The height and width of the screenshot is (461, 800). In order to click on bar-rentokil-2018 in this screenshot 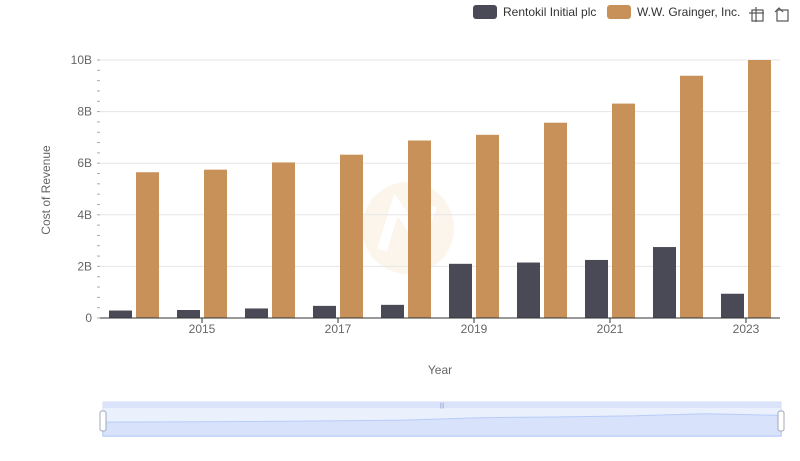, I will do `click(392, 311)`.